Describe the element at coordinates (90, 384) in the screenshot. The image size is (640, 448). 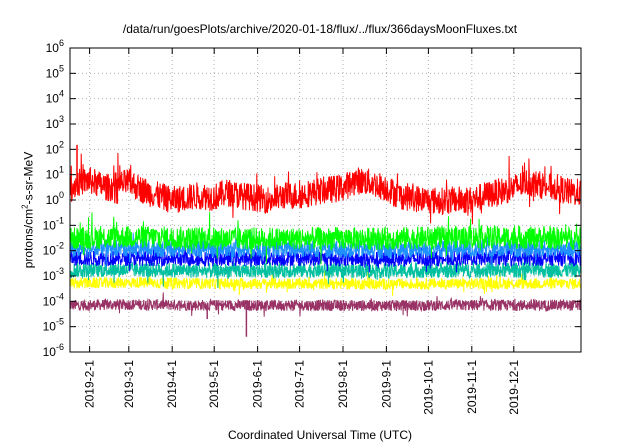
I see `x-tick-label: 2019-2-1` at that location.